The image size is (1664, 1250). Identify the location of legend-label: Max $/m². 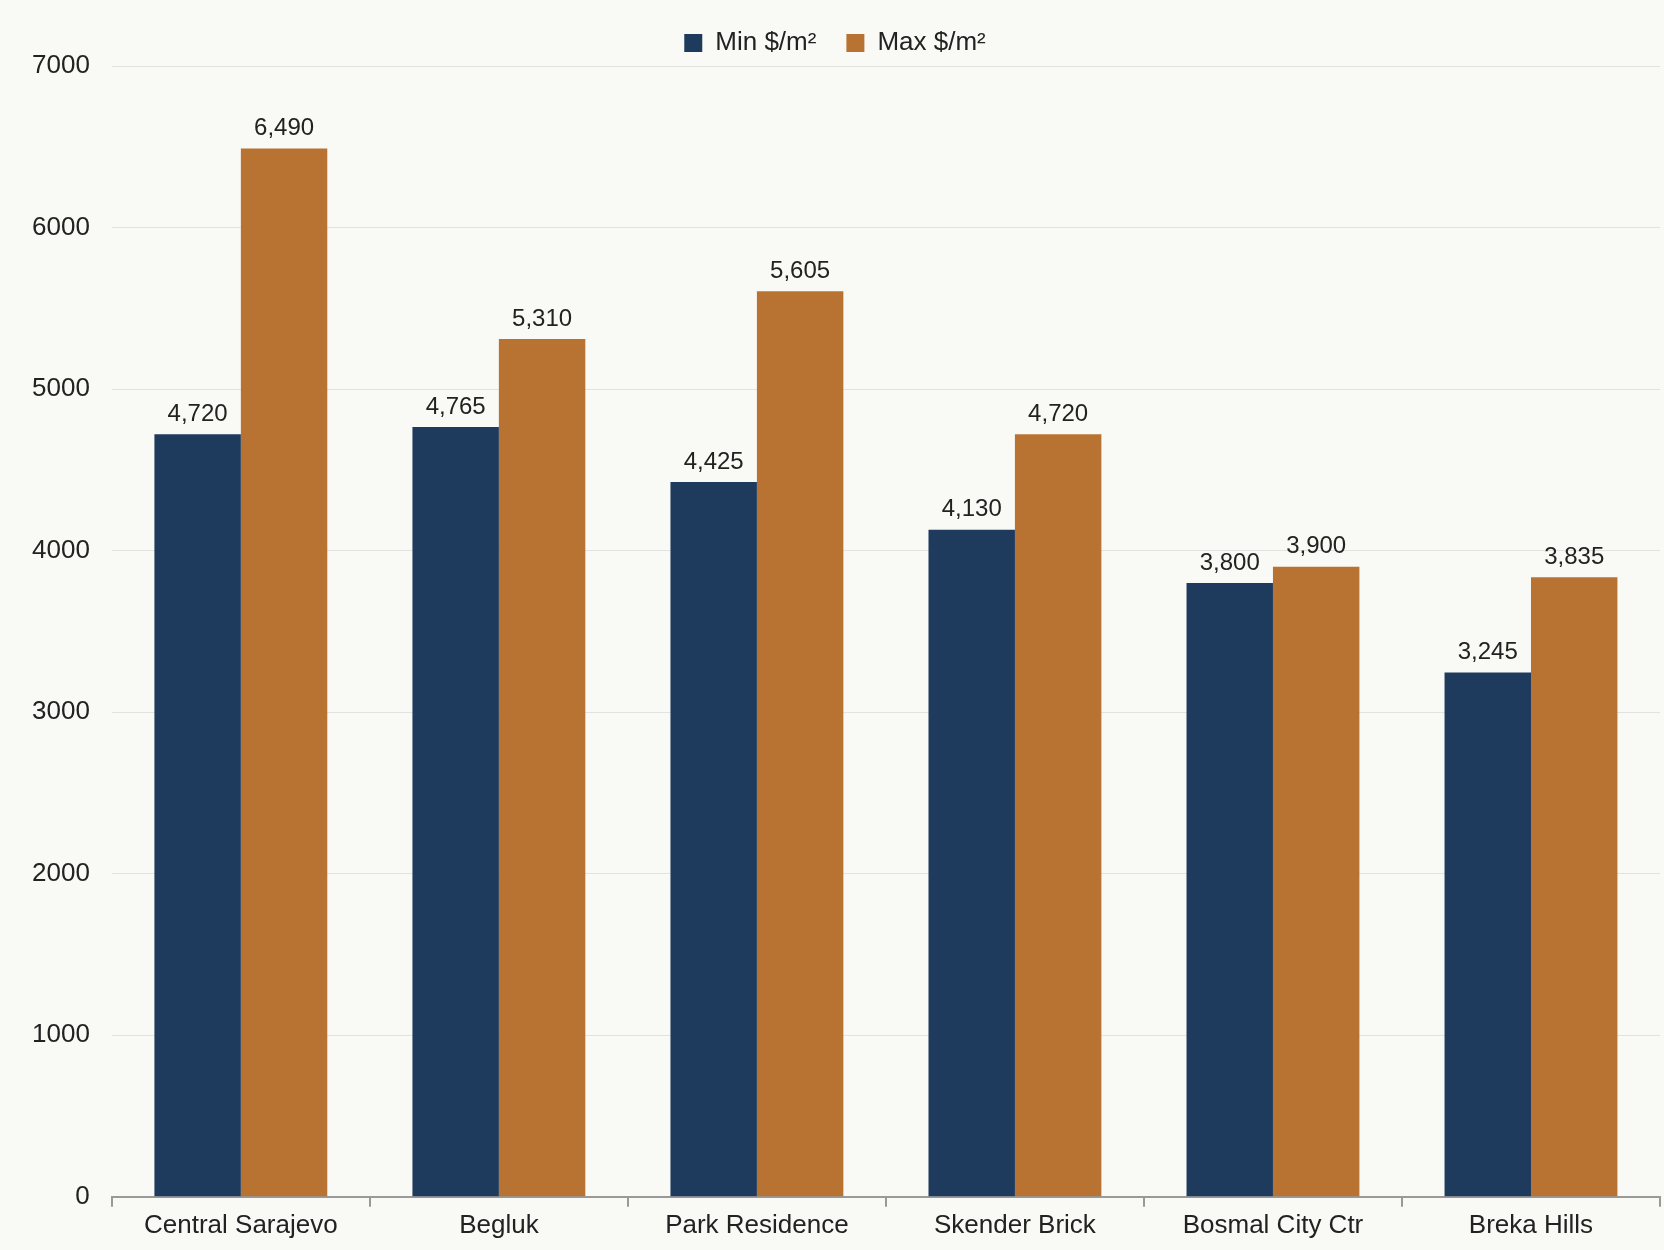
(932, 41).